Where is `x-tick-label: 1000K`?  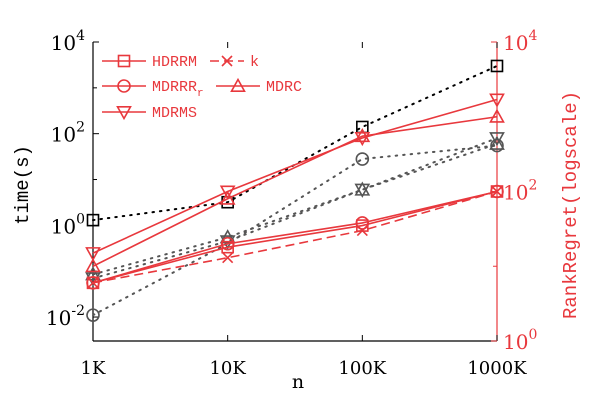 x-tick-label: 1000K is located at coordinates (497, 368).